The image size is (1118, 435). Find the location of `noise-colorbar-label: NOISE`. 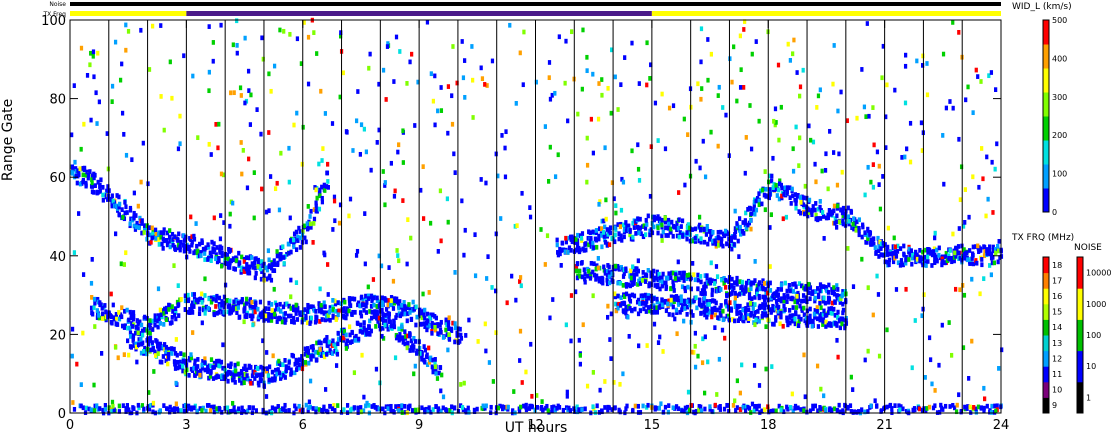

noise-colorbar-label: NOISE is located at coordinates (1088, 248).